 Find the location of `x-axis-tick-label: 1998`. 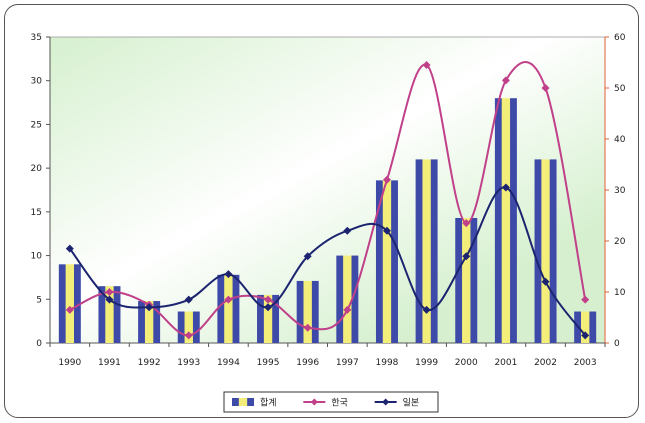

x-axis-tick-label: 1998 is located at coordinates (387, 363).